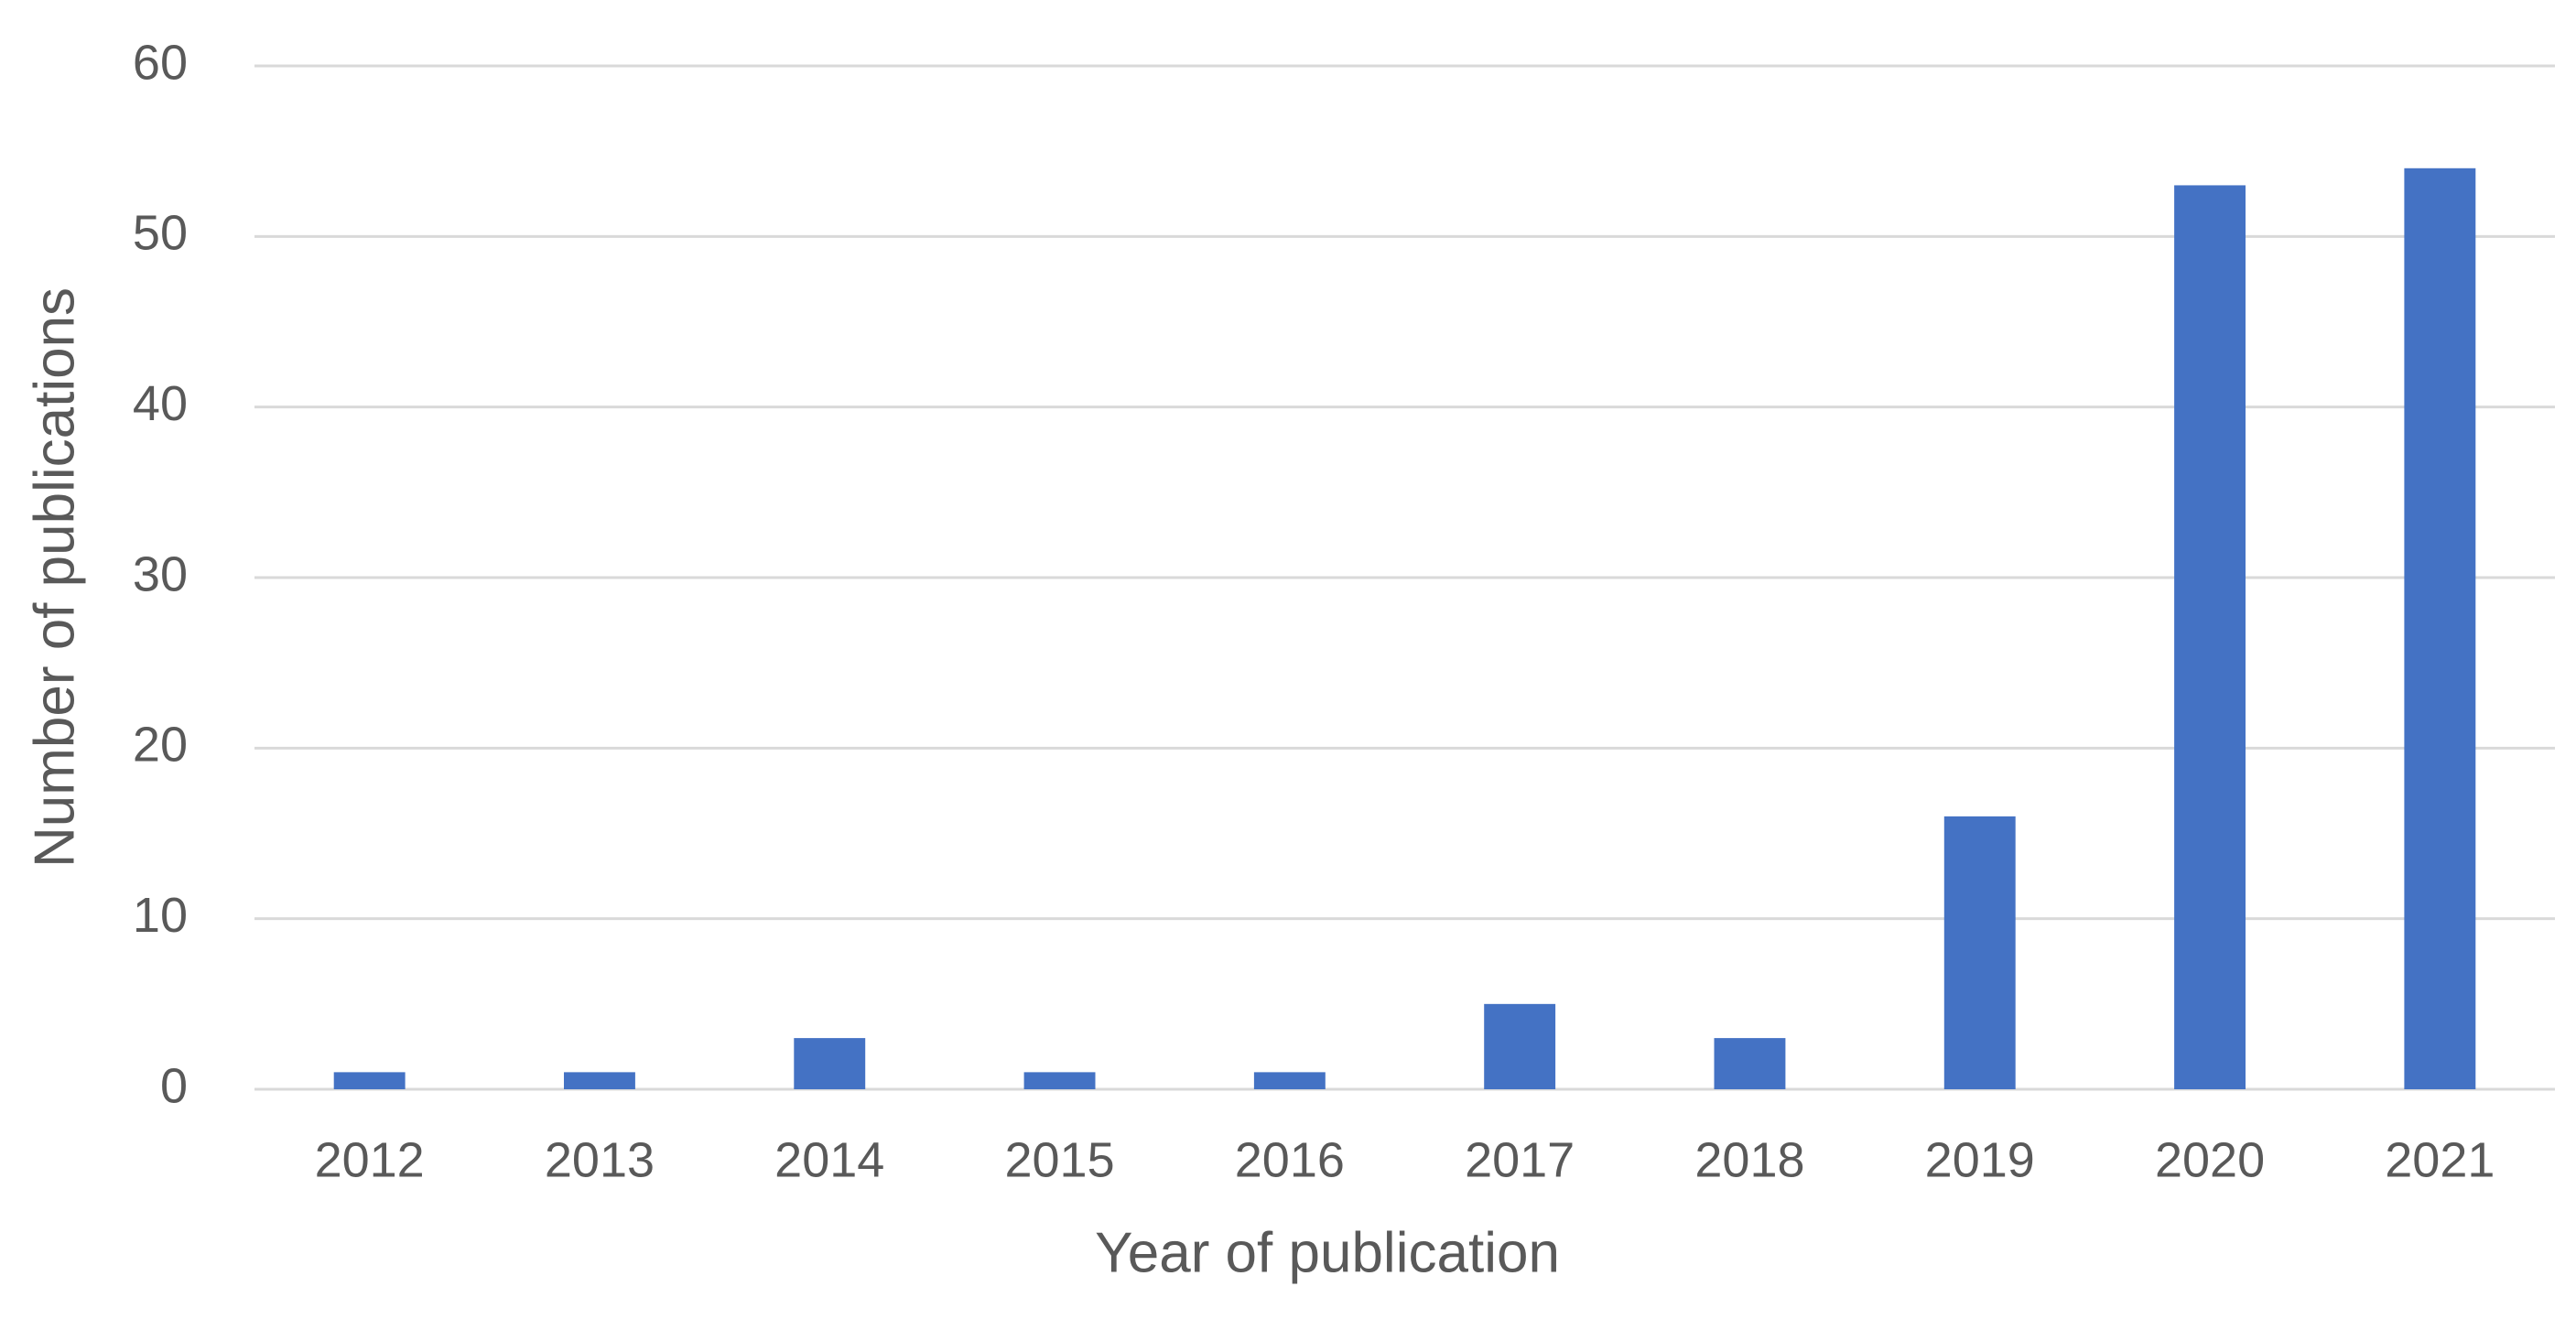  Describe the element at coordinates (2210, 1159) in the screenshot. I see `x-tick-label: 2020` at that location.